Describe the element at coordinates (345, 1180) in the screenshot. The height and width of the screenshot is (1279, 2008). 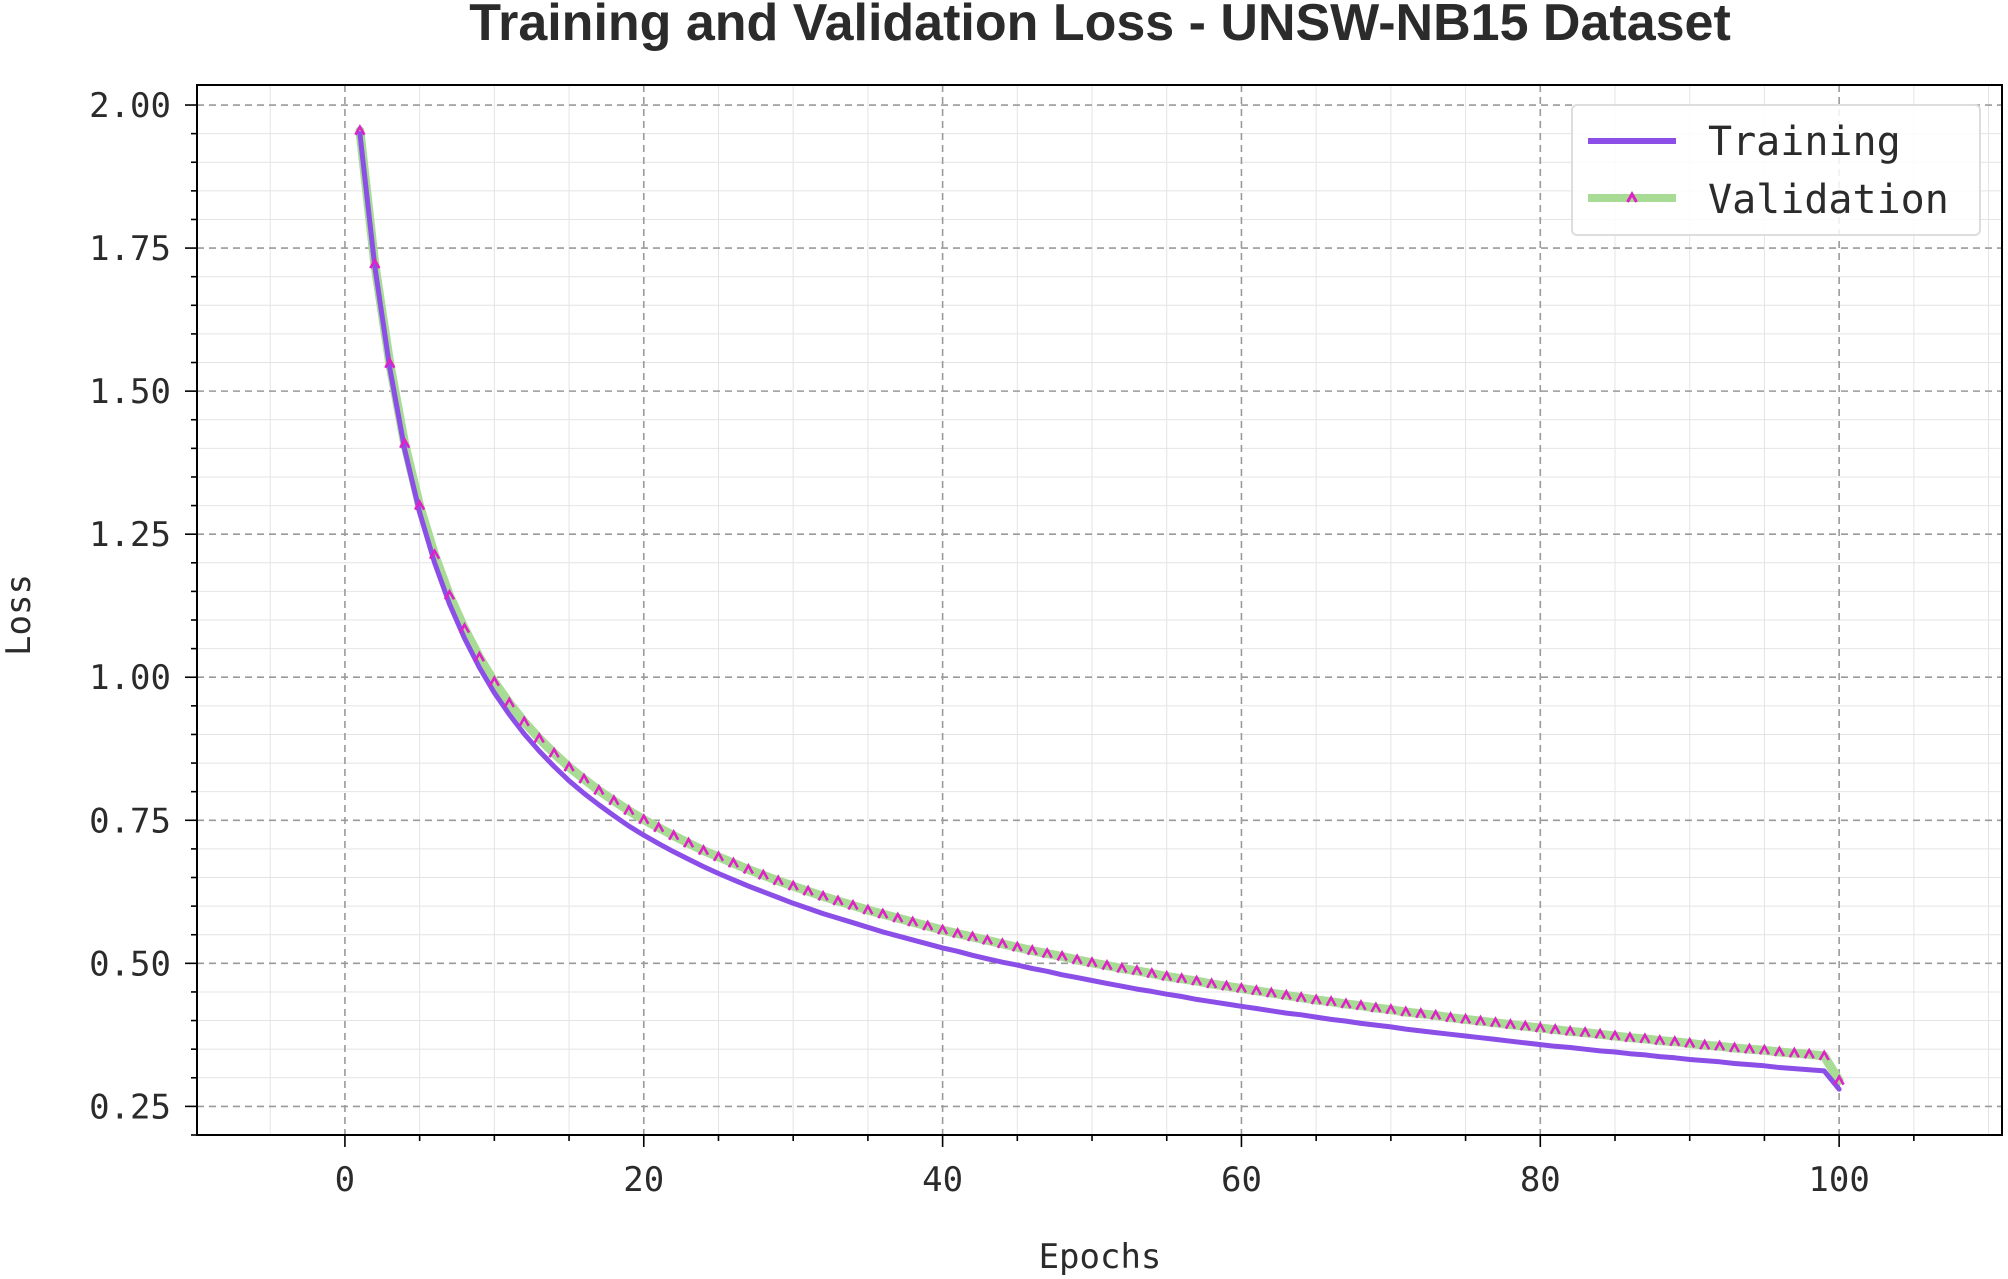
I see `x-tick-label: 0` at that location.